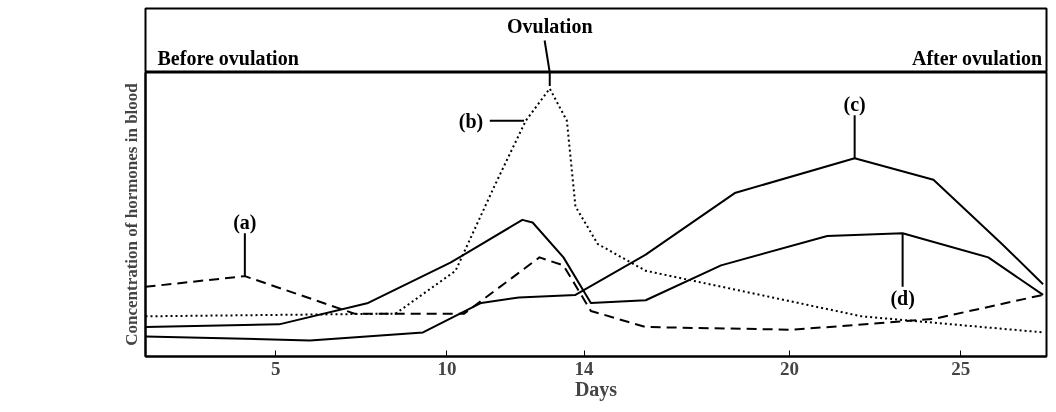 The image size is (1056, 412). Describe the element at coordinates (790, 368) in the screenshot. I see `x-tick-label: 20` at that location.